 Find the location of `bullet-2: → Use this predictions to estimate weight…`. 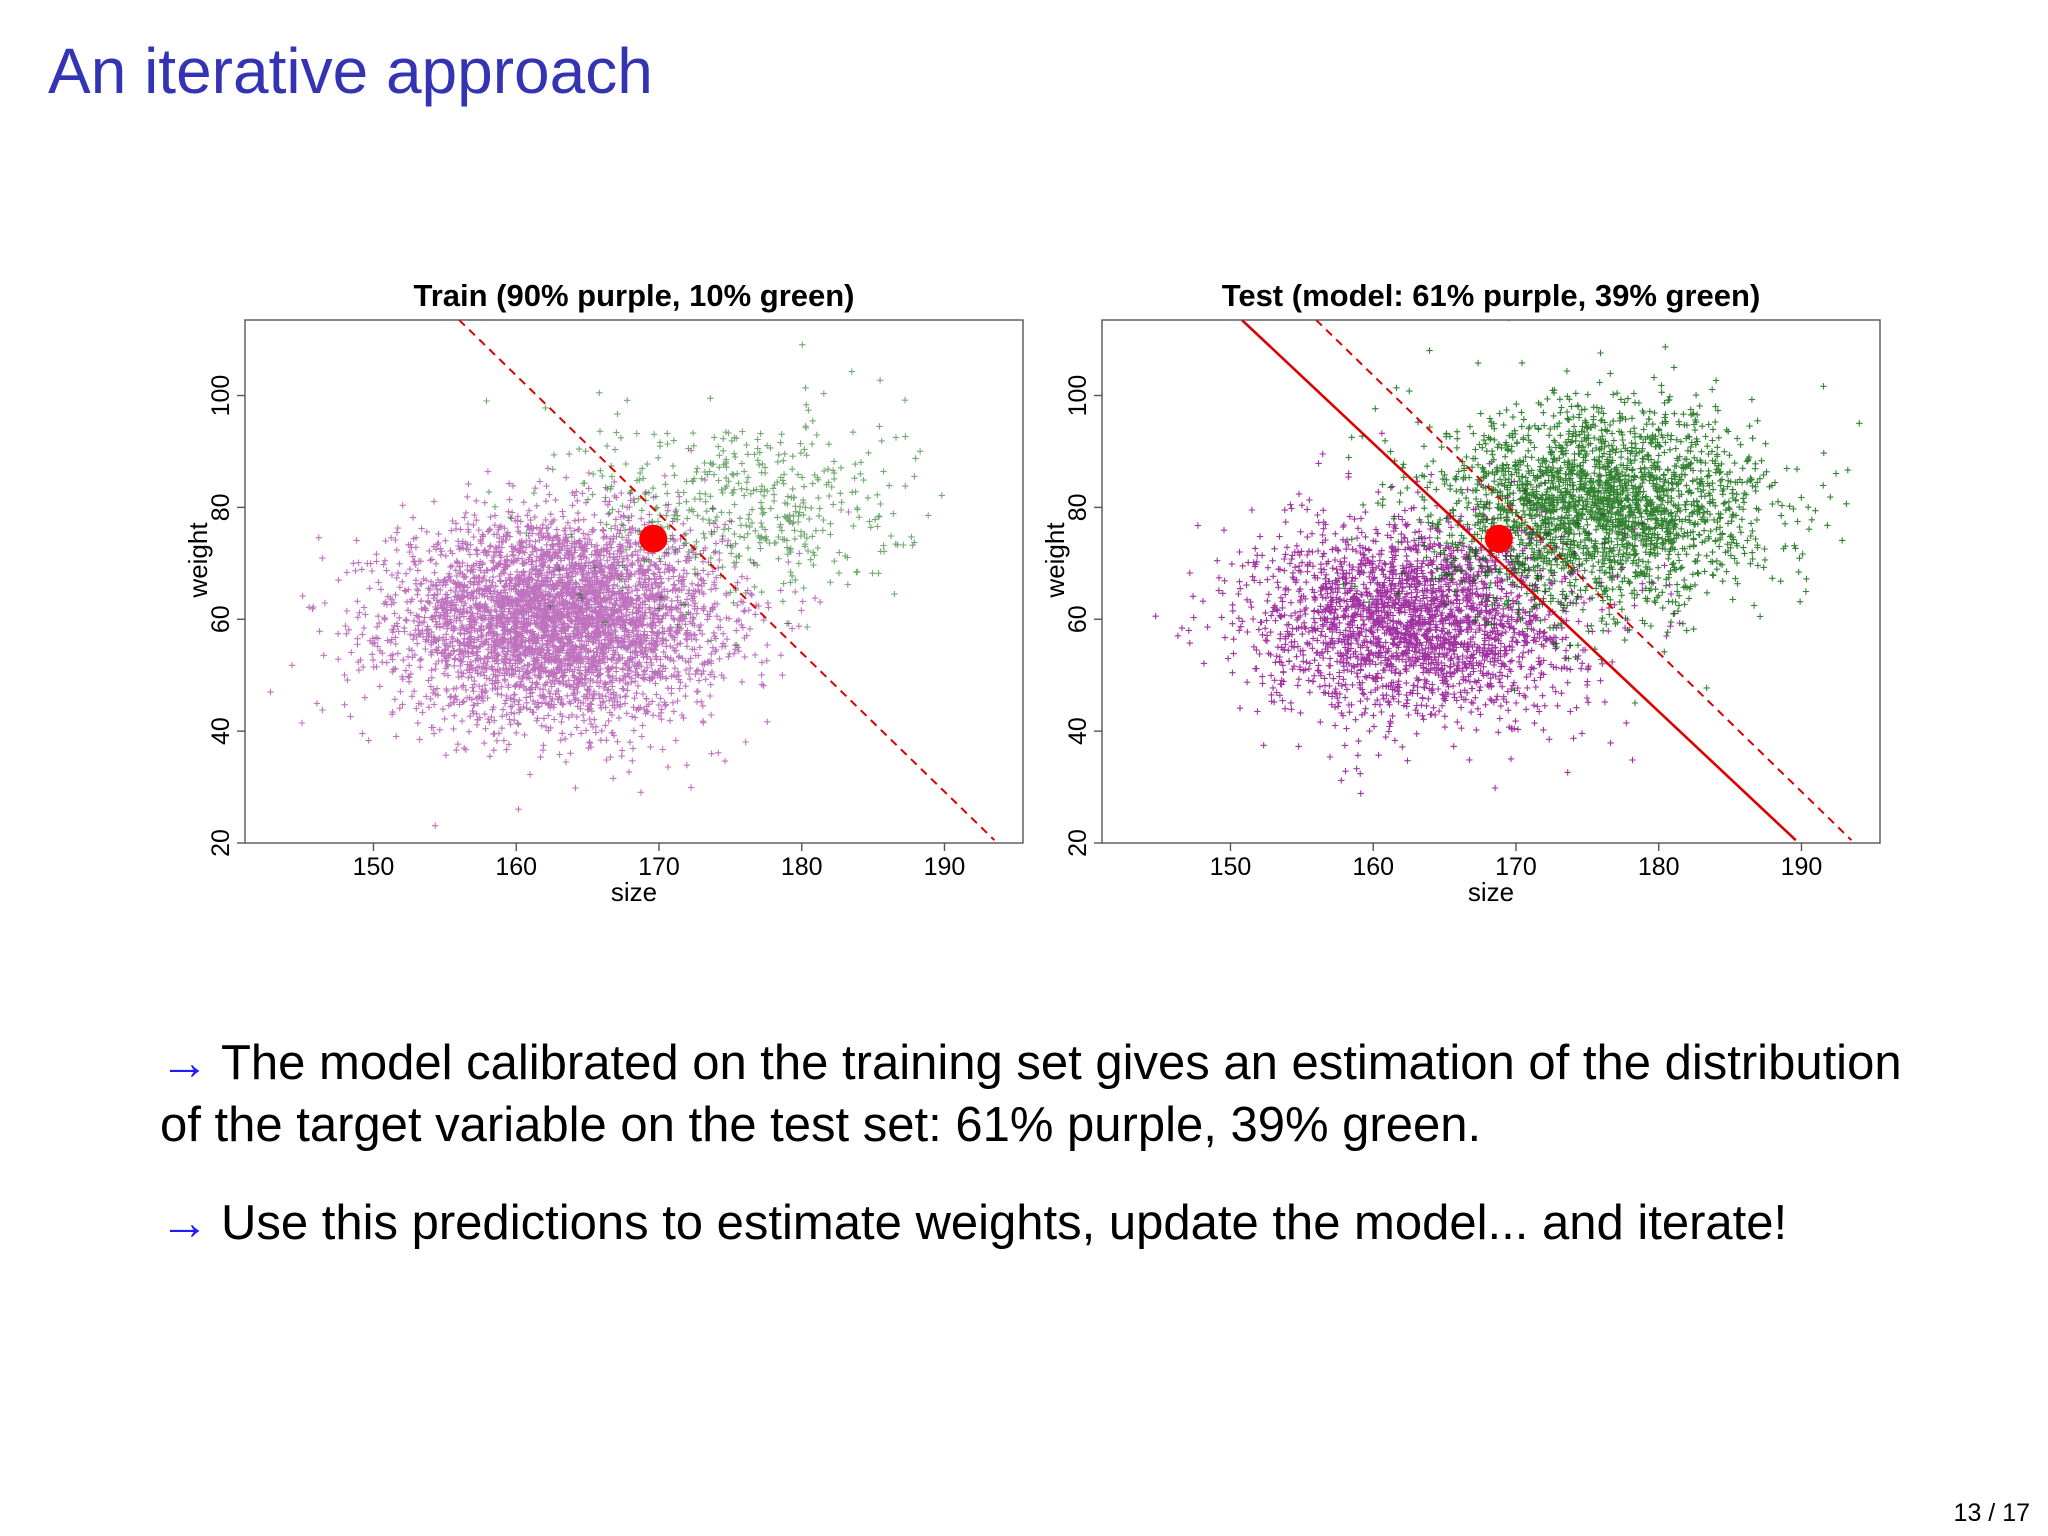

bullet-2: → Use this predictions to estimate weight… is located at coordinates (1050, 1223).